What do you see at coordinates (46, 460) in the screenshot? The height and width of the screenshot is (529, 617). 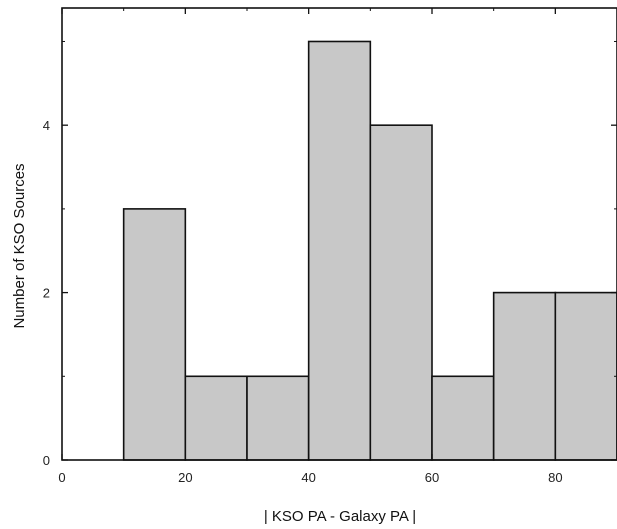 I see `y-tick-label: 0` at bounding box center [46, 460].